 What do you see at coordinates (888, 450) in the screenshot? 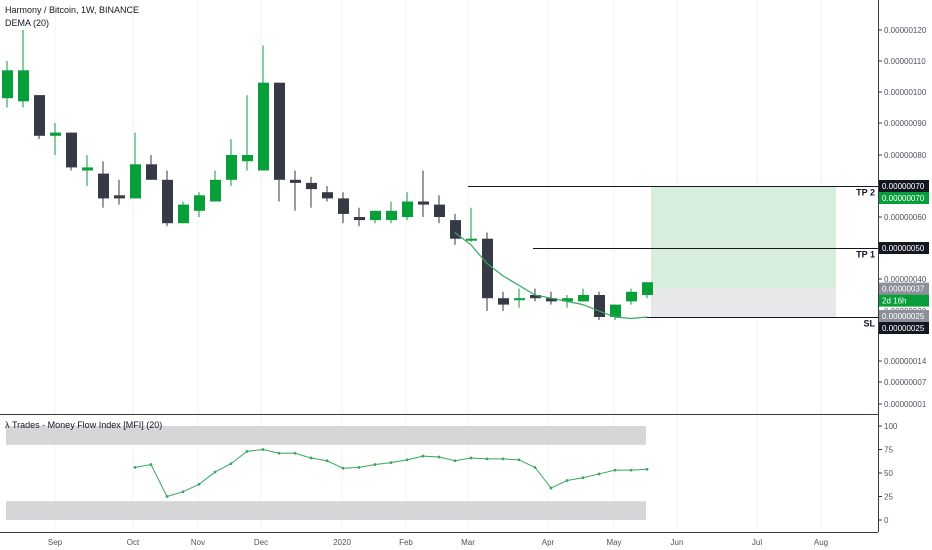
I see `mfi-tick-1: 75` at bounding box center [888, 450].